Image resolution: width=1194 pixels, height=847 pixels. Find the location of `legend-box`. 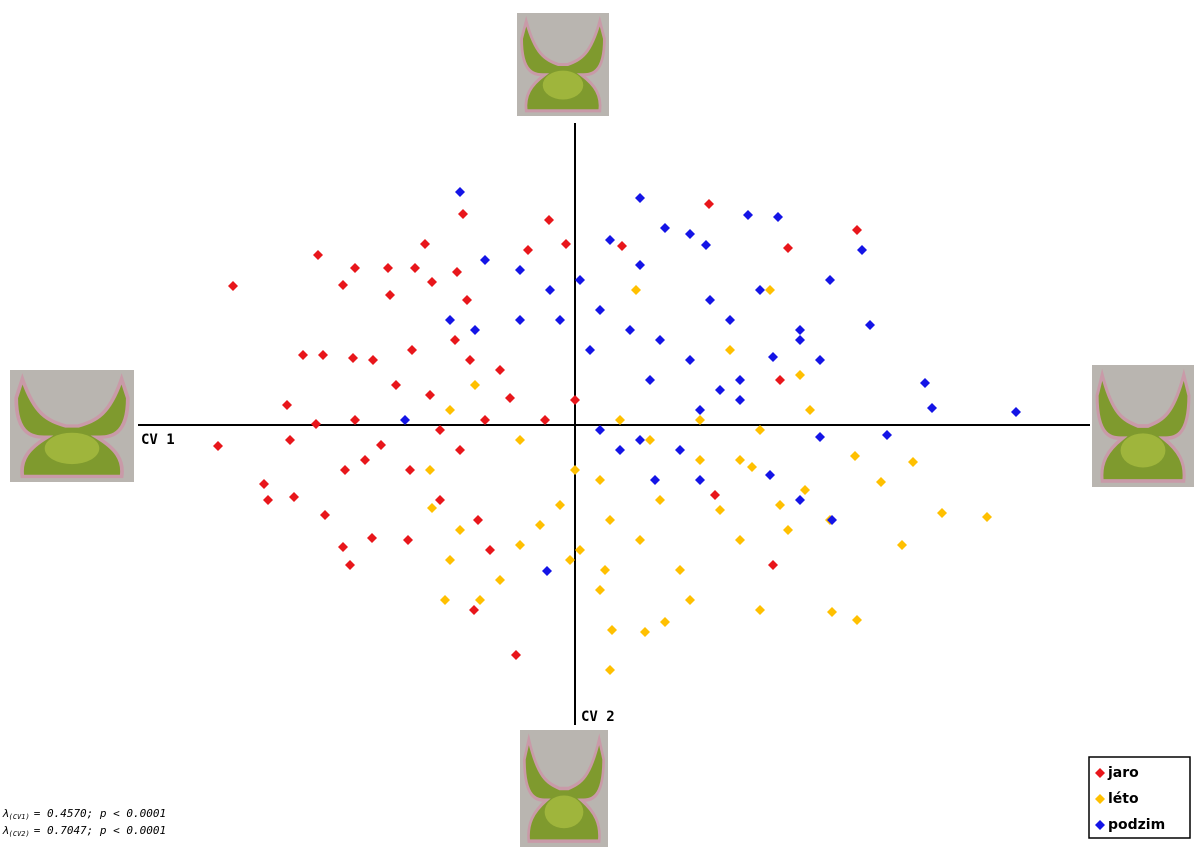

legend-box is located at coordinates (1139, 797).